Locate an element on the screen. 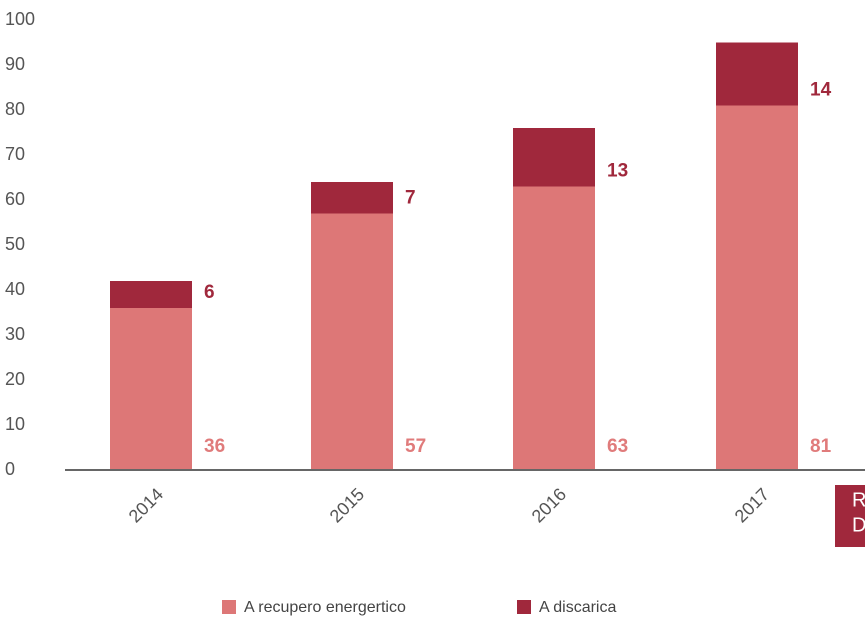  cut-off-text: R is located at coordinates (858, 500).